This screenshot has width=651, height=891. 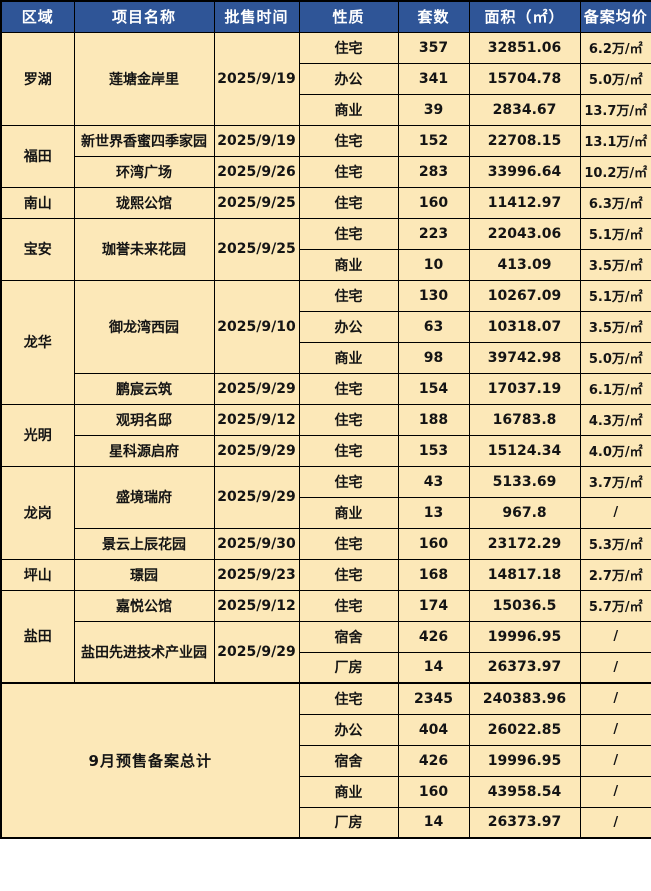 What do you see at coordinates (615, 140) in the screenshot?
I see `price-cell: 13.1万/㎡` at bounding box center [615, 140].